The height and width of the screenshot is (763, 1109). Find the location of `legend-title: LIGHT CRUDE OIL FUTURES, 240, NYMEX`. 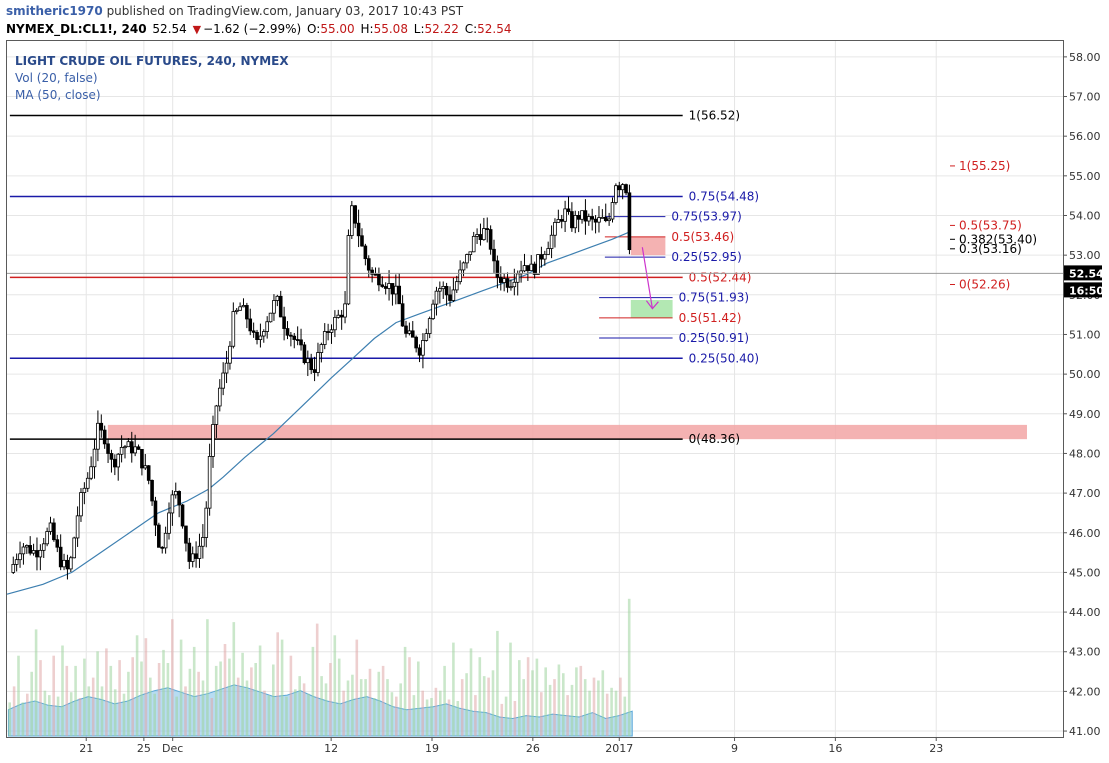

legend-title: LIGHT CRUDE OIL FUTURES, 240, NYMEX is located at coordinates (152, 61).